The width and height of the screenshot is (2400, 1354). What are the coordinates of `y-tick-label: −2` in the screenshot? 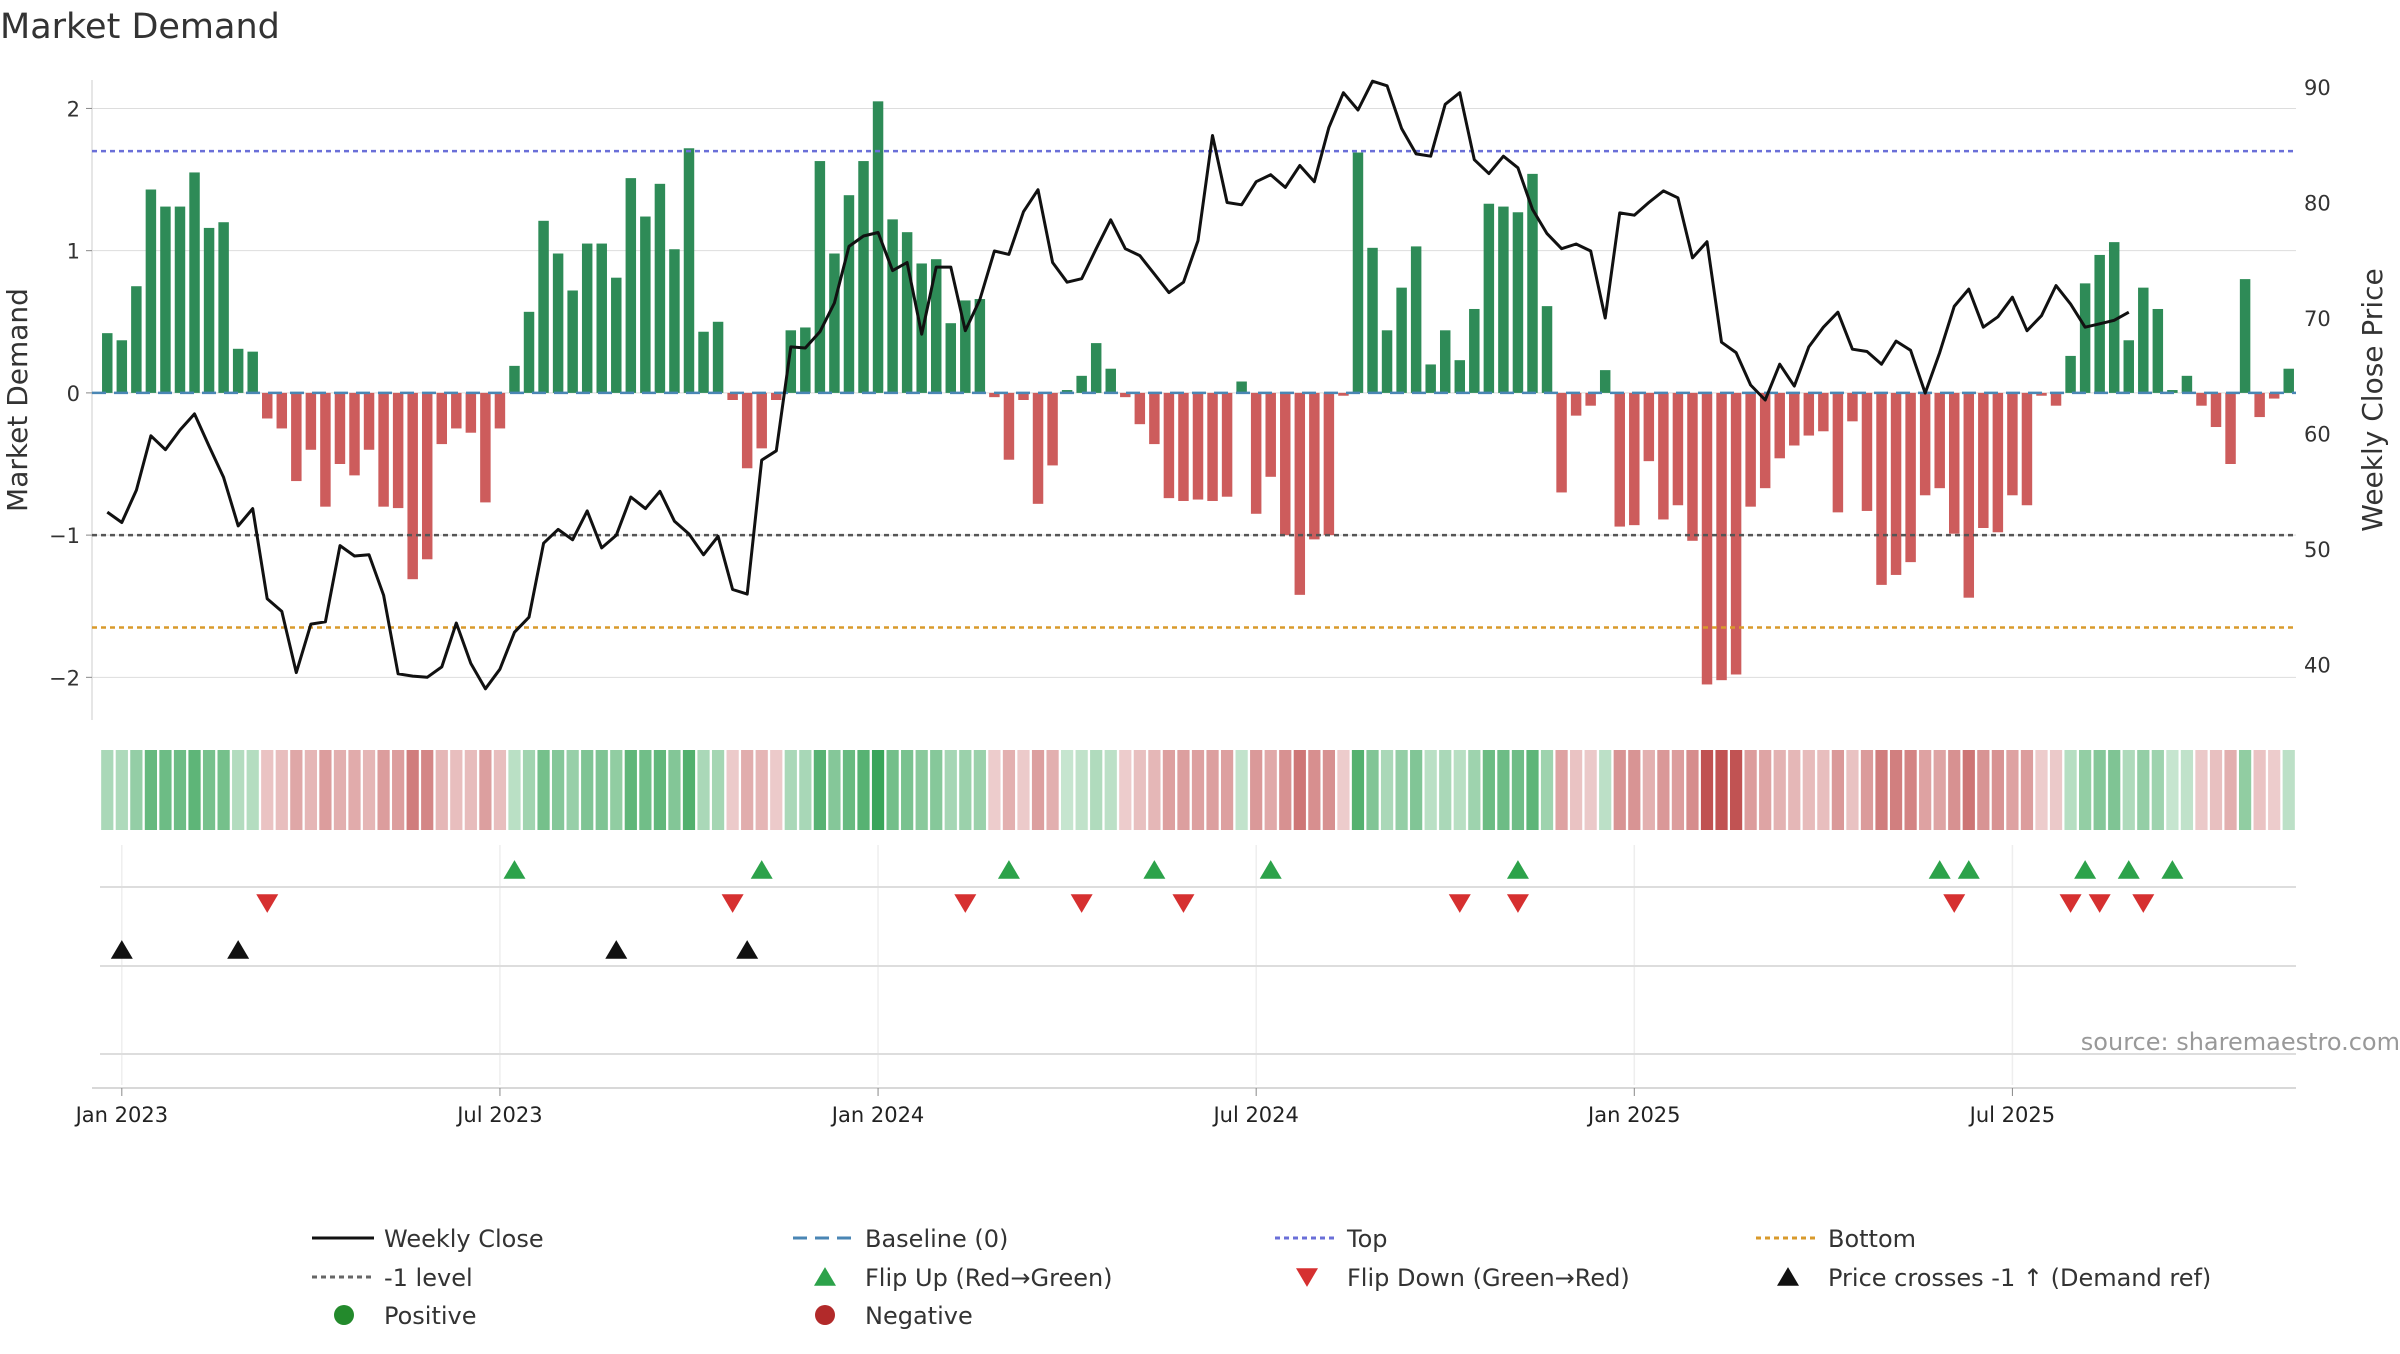 It's located at (64, 678).